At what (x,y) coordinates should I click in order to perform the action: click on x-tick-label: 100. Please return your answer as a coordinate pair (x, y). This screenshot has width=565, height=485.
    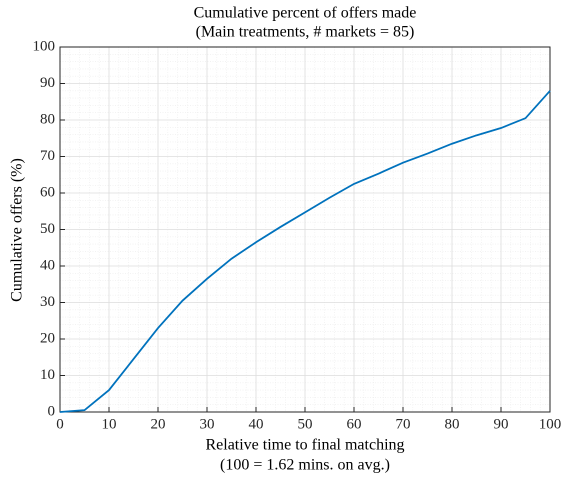
    Looking at the image, I should click on (550, 424).